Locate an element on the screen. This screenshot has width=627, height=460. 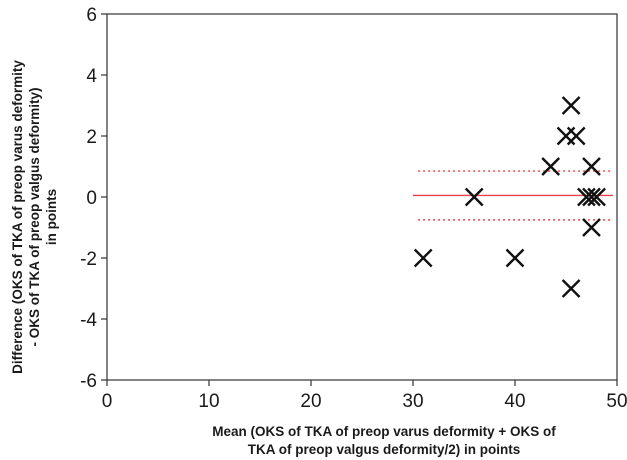
y-tick-label: 0 is located at coordinates (91, 198).